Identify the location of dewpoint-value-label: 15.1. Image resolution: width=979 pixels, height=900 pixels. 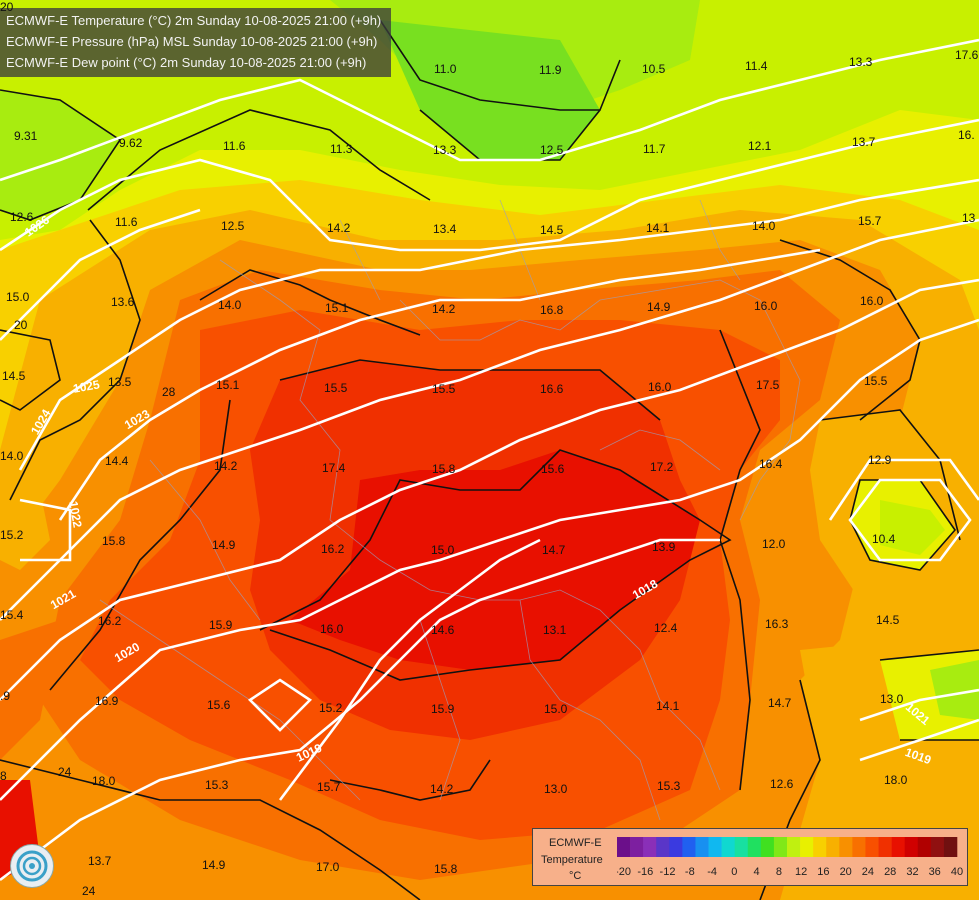
(337, 308).